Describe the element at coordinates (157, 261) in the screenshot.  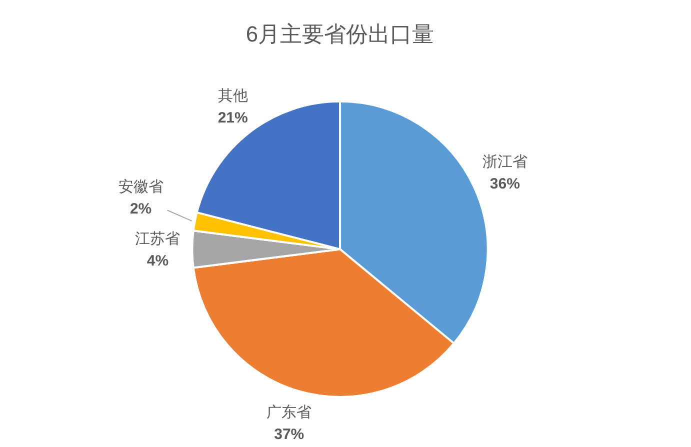
I see `data-label: 4%` at that location.